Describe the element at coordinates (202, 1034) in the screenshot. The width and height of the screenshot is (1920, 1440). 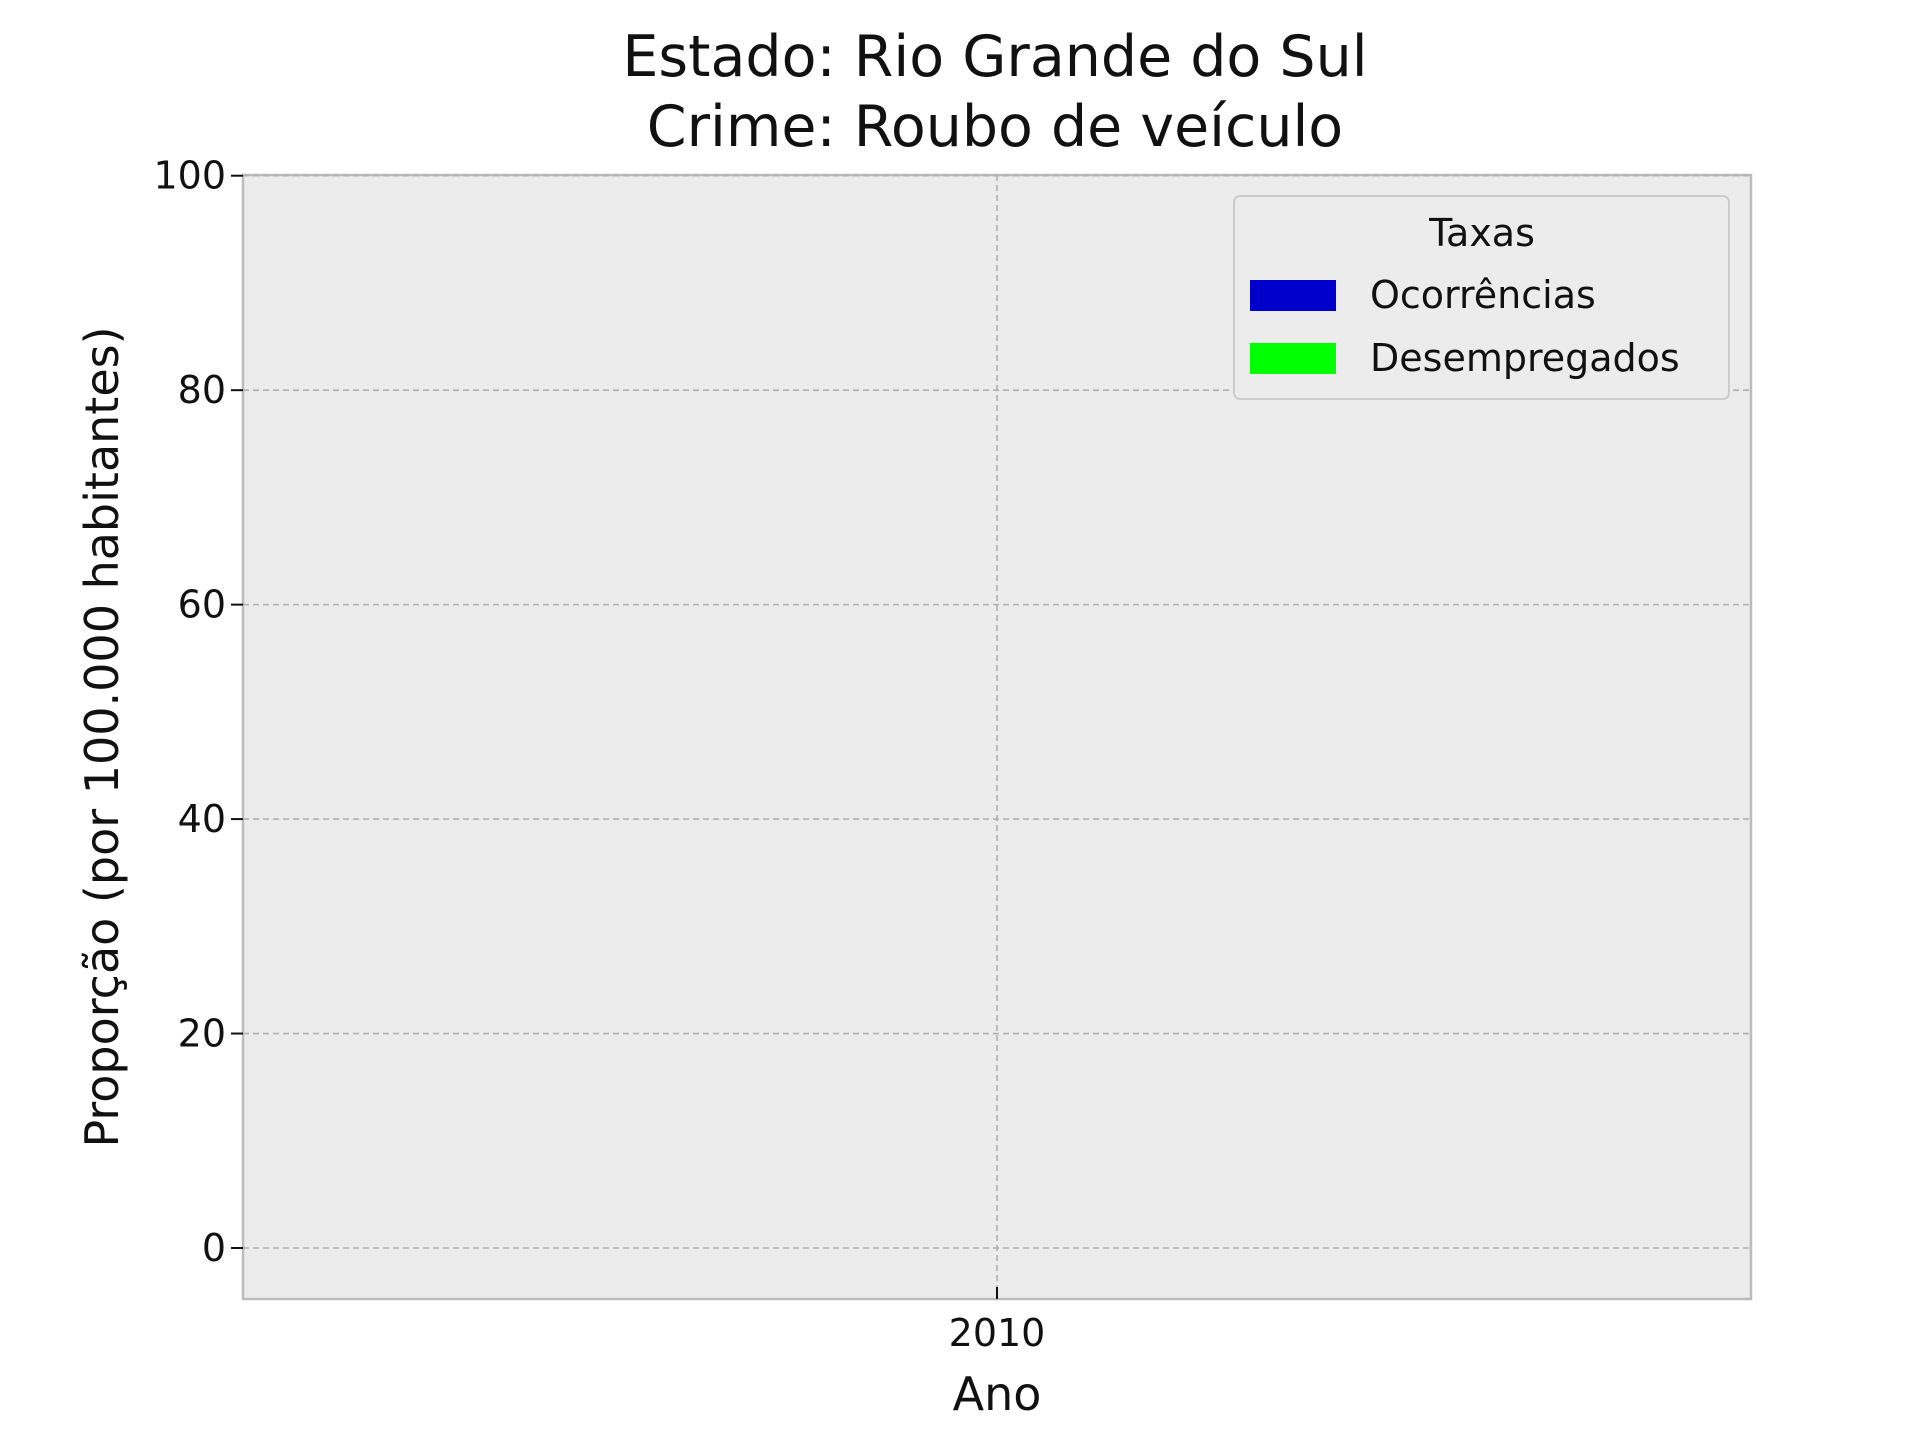
I see `y-tick-label: 20` at that location.